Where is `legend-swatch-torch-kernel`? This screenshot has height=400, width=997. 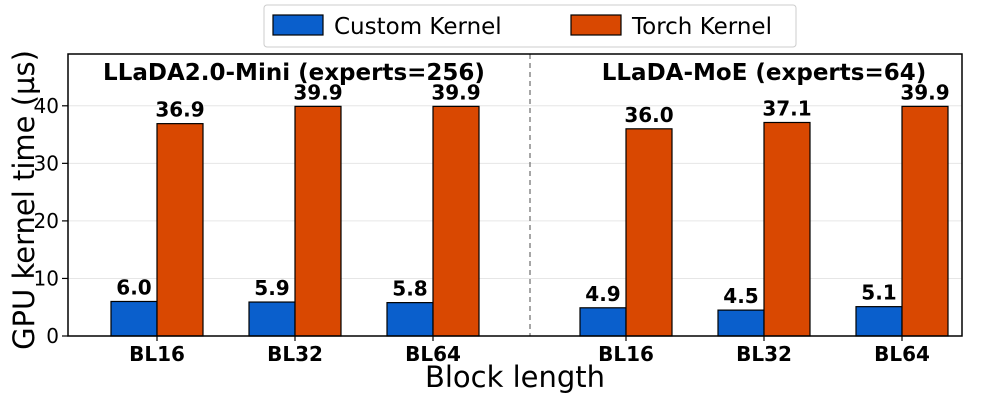
legend-swatch-torch-kernel is located at coordinates (596, 25).